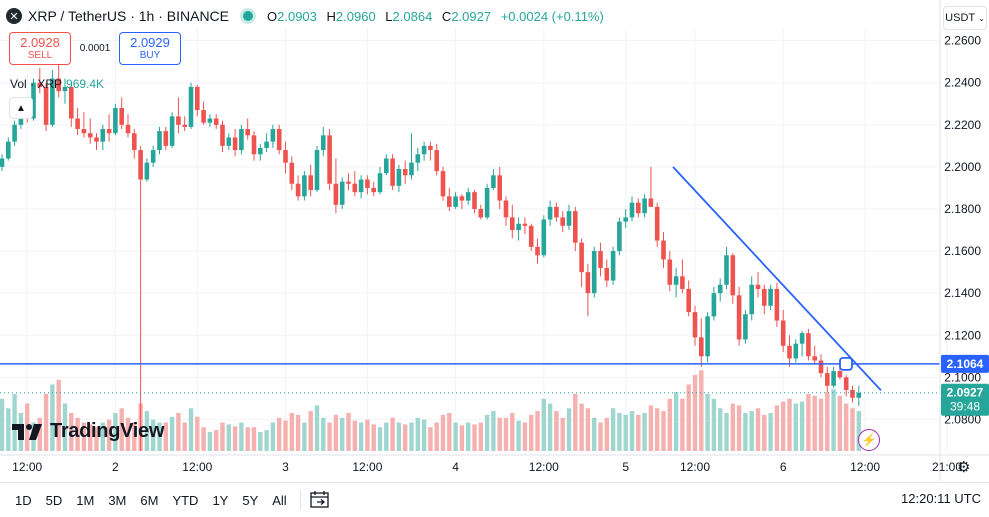 The width and height of the screenshot is (989, 517). What do you see at coordinates (40, 48) in the screenshot?
I see `sell-button: 2.0928 SELL` at bounding box center [40, 48].